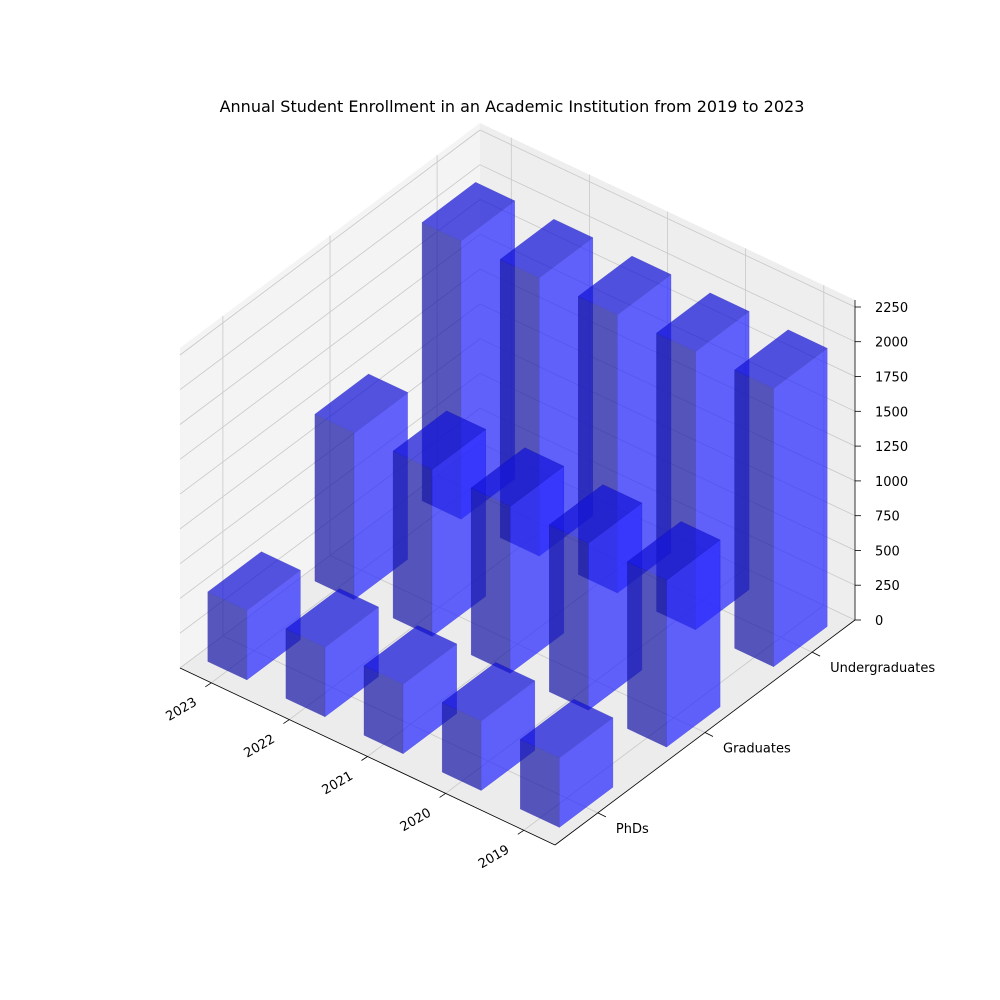  What do you see at coordinates (416, 821) in the screenshot?
I see `x-tick-label: 2020` at bounding box center [416, 821].